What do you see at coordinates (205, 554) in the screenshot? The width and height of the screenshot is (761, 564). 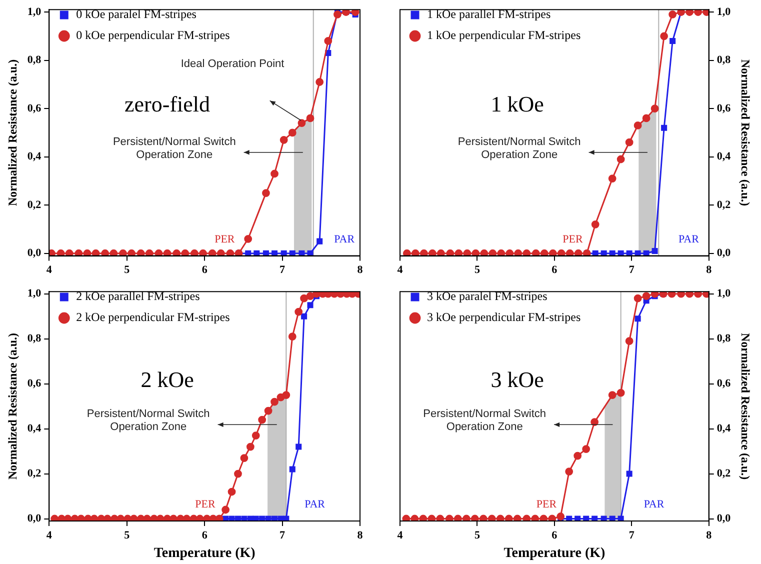 I see `x-axis-title: Temperature (K)` at bounding box center [205, 554].